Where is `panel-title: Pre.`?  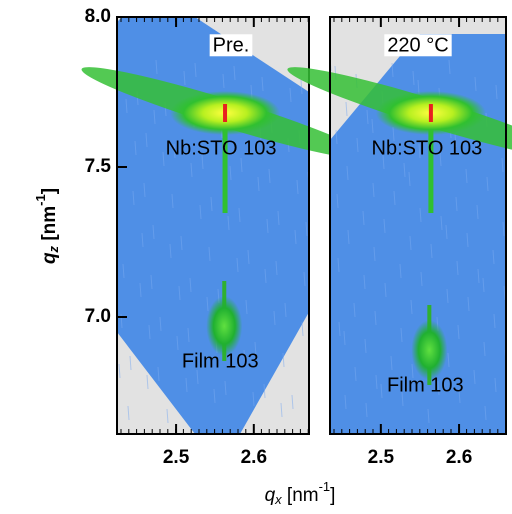
panel-title: Pre. is located at coordinates (231, 45).